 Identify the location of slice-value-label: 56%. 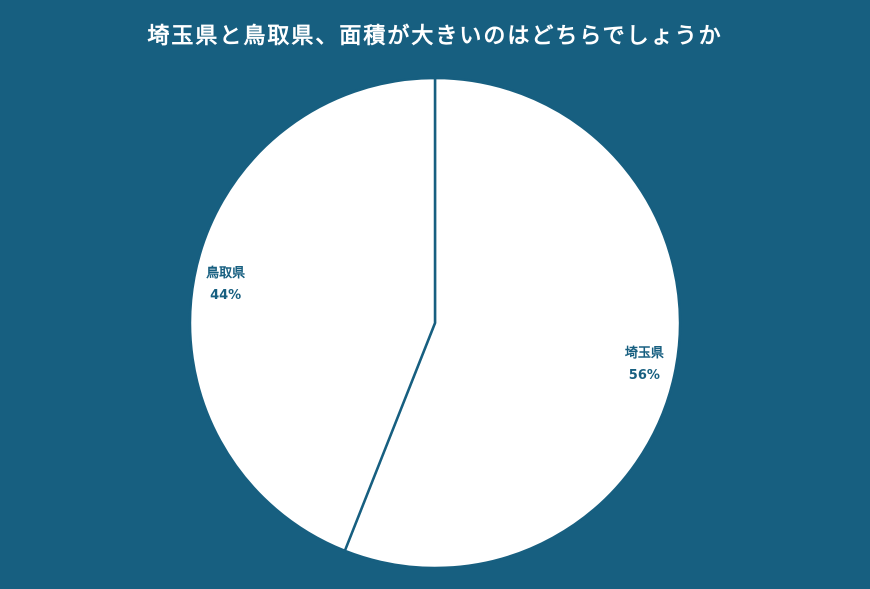
(644, 375).